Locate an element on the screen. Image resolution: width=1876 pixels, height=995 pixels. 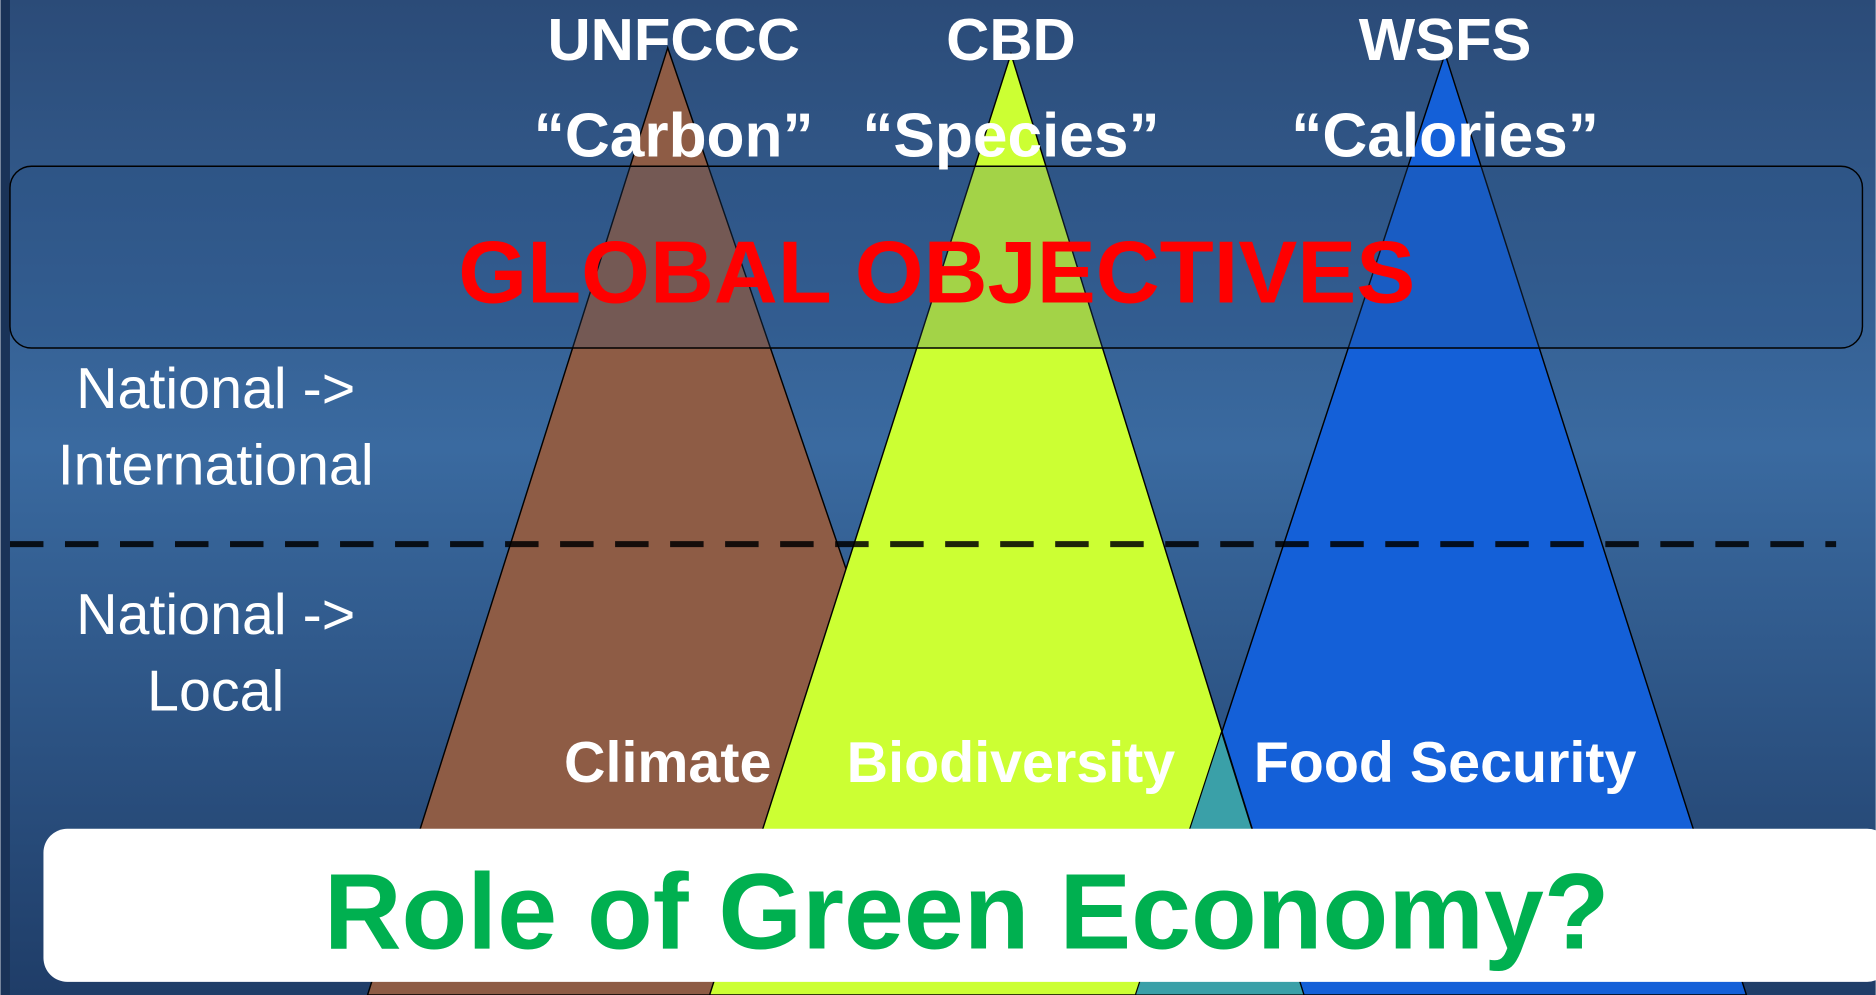
organization: UNFCCC is located at coordinates (674, 39).